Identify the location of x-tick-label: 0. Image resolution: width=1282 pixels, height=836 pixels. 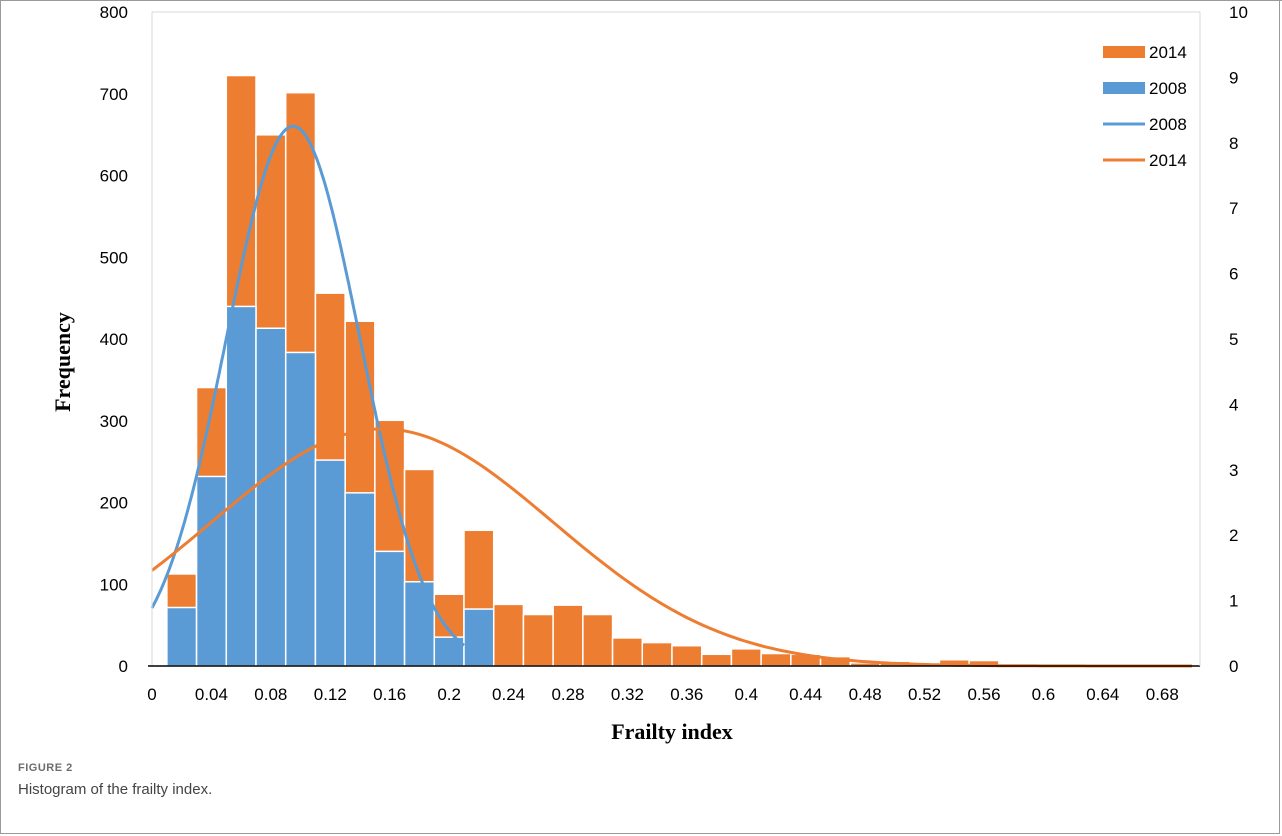
(151, 694).